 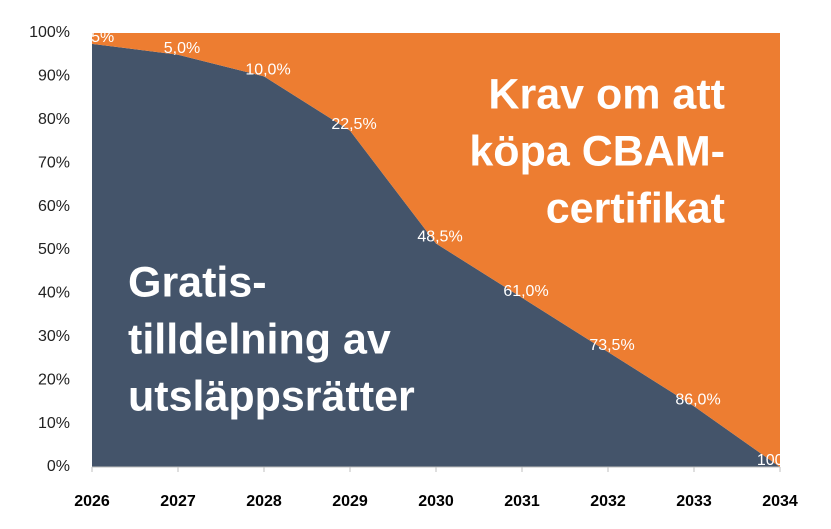 What do you see at coordinates (784, 460) in the screenshot?
I see `value-label: 100,0%` at bounding box center [784, 460].